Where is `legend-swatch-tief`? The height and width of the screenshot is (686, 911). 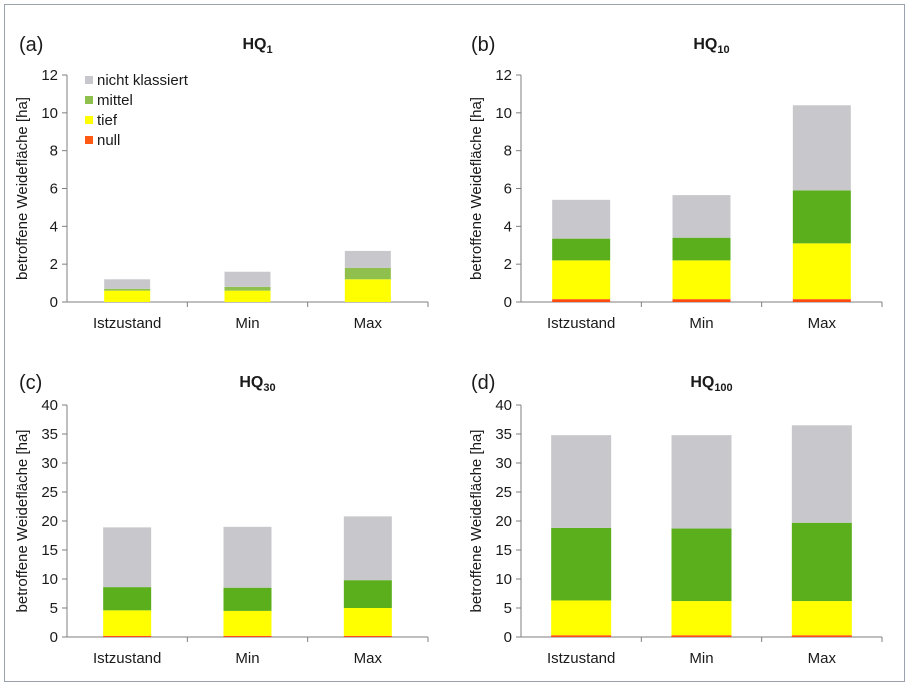 legend-swatch-tief is located at coordinates (89, 120).